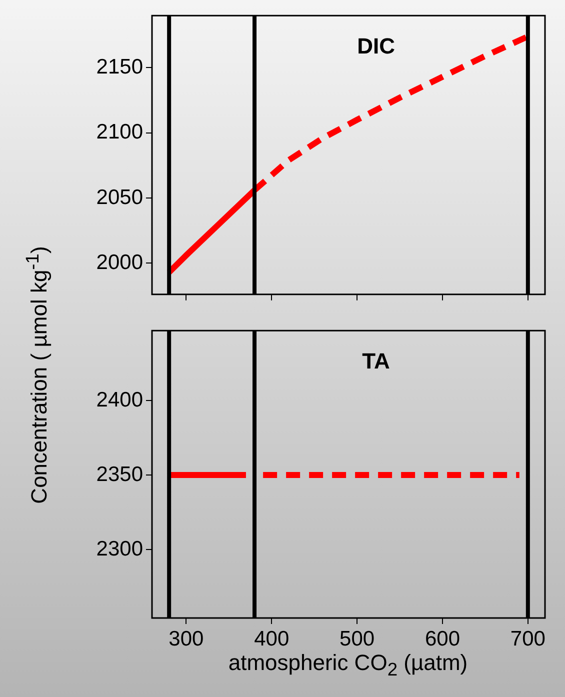  I want to click on x-tick-label: 400, so click(272, 638).